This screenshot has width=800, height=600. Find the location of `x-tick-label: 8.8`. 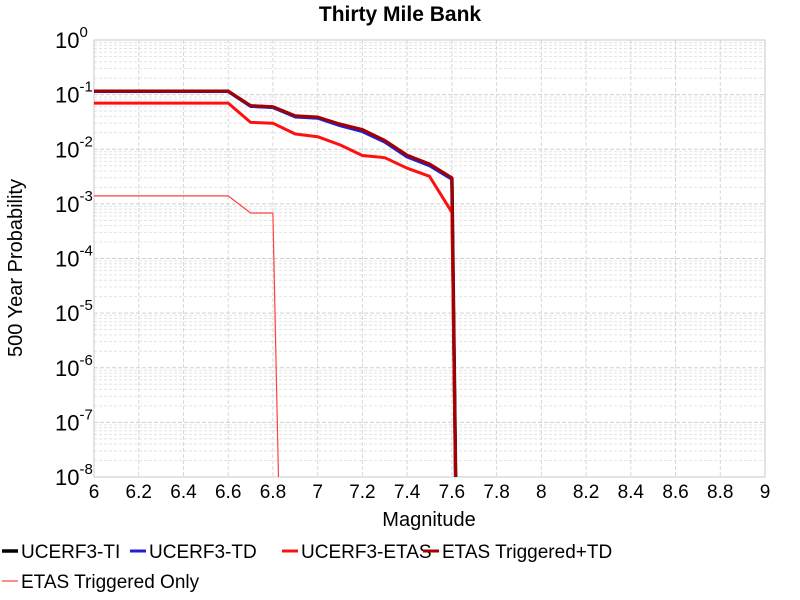

x-tick-label: 8.8 is located at coordinates (720, 492).